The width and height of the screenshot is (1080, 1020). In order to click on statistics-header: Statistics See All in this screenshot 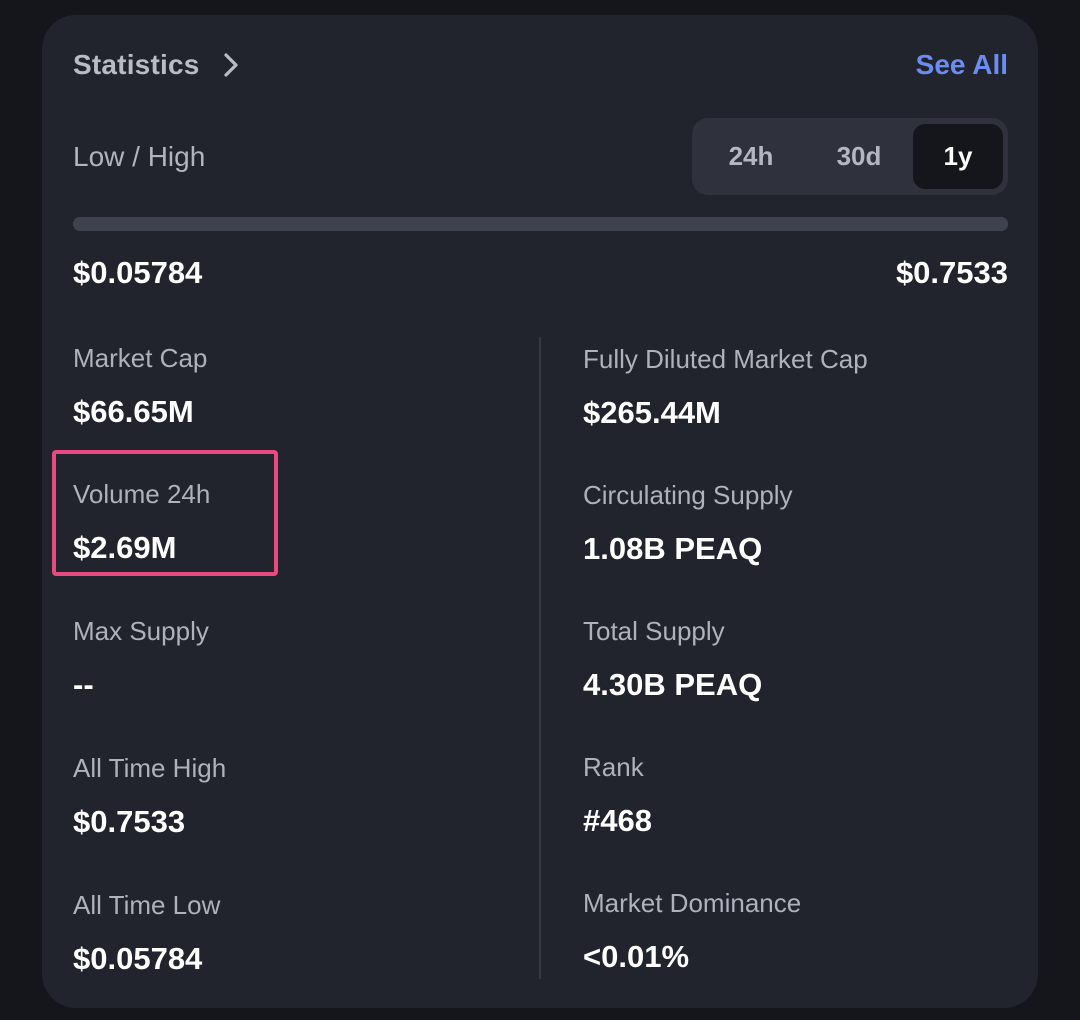, I will do `click(540, 69)`.